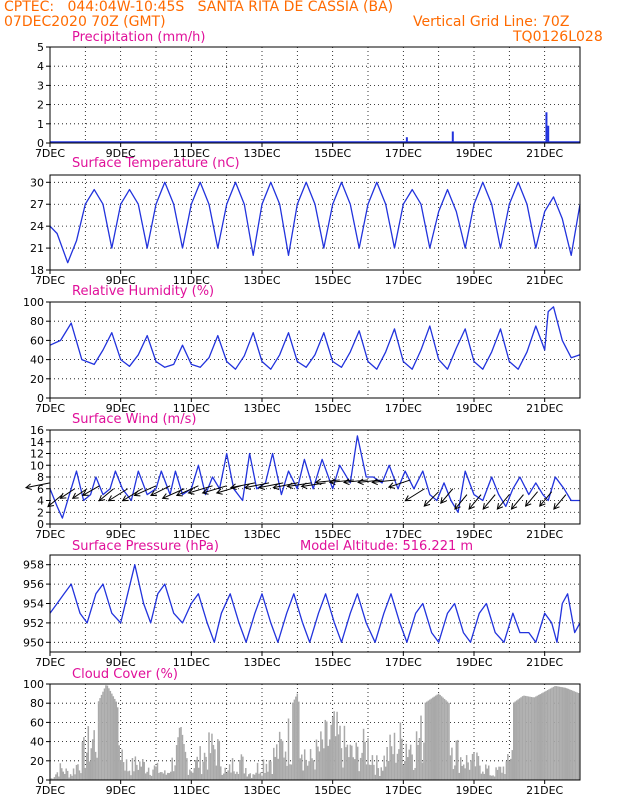 Image resolution: width=618 pixels, height=800 pixels. Describe the element at coordinates (37, 321) in the screenshot. I see `y-tick-label: 80` at that location.